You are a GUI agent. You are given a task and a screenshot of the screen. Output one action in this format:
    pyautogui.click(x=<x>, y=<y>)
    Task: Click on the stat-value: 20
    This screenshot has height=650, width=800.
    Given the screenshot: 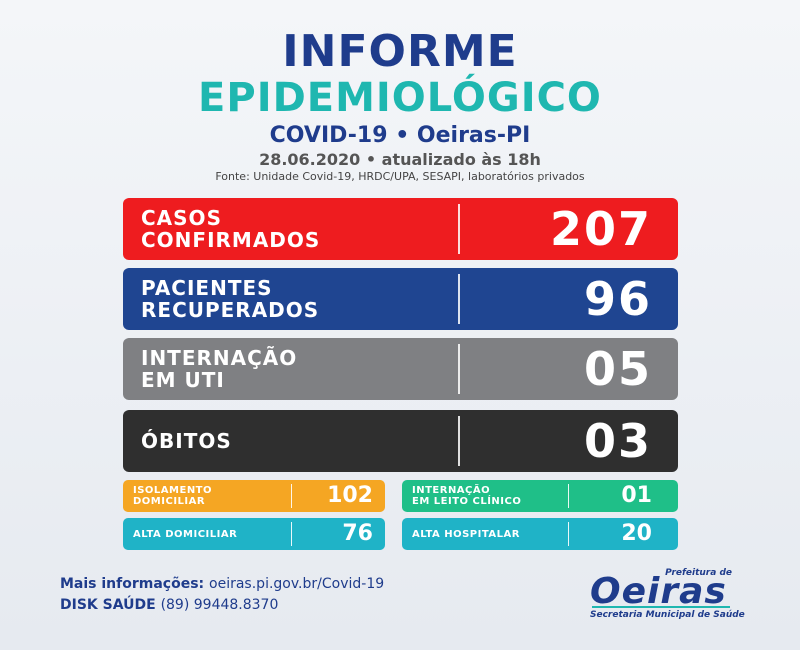 What is the action you would take?
    pyautogui.click(x=636, y=533)
    